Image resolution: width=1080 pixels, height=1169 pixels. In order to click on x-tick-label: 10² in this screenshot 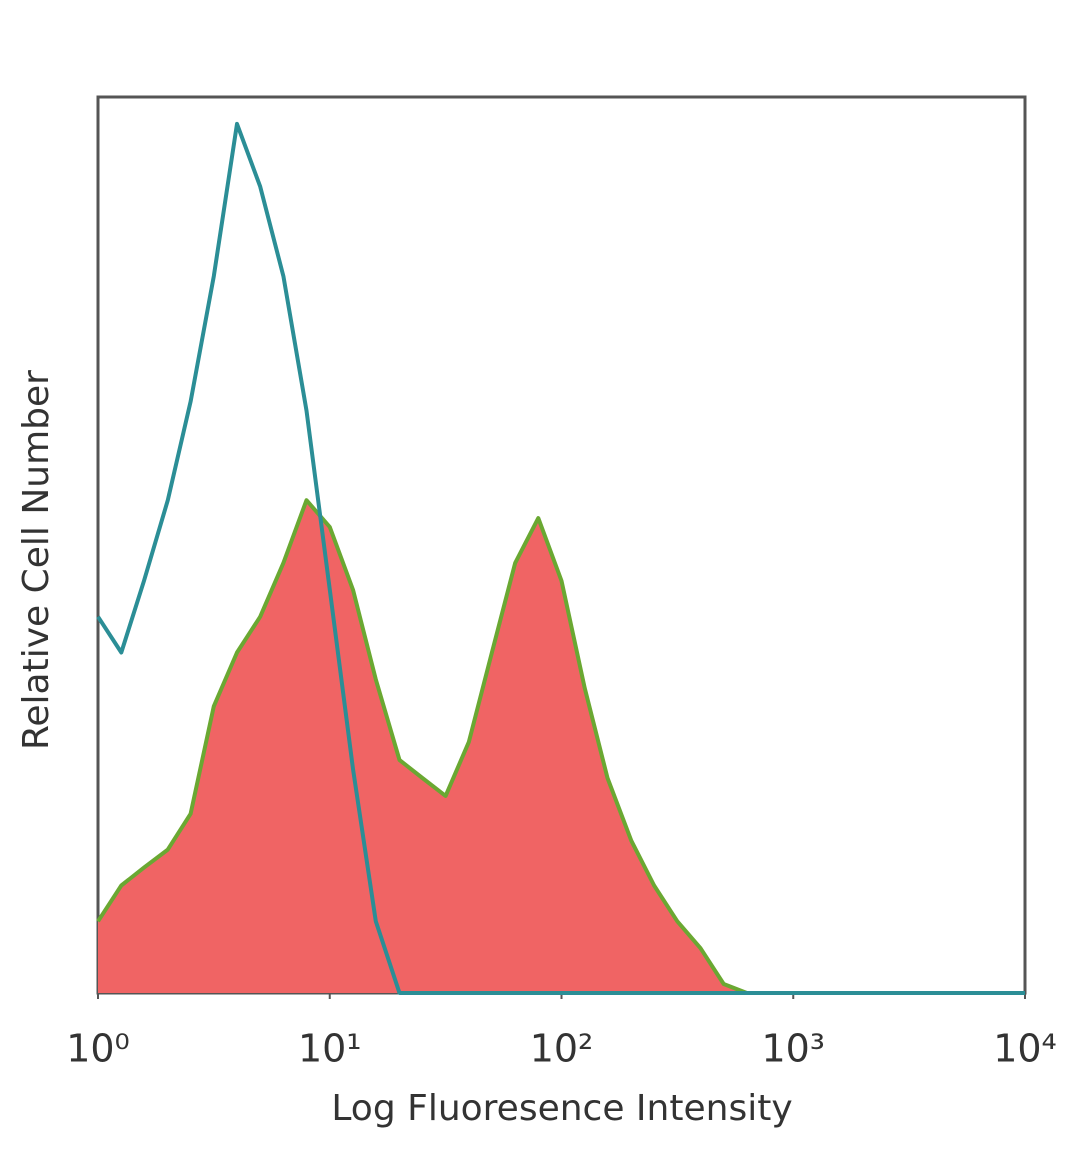, I will do `click(562, 1049)`.